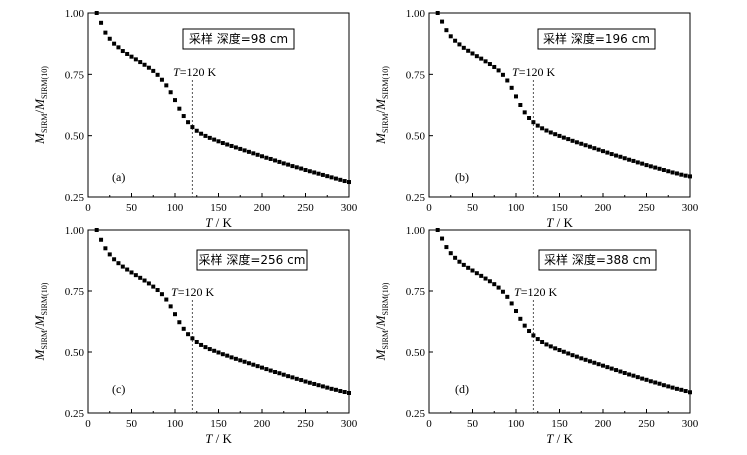 This screenshot has width=747, height=455. What do you see at coordinates (132, 424) in the screenshot?
I see `x-tick-label: 50` at bounding box center [132, 424].